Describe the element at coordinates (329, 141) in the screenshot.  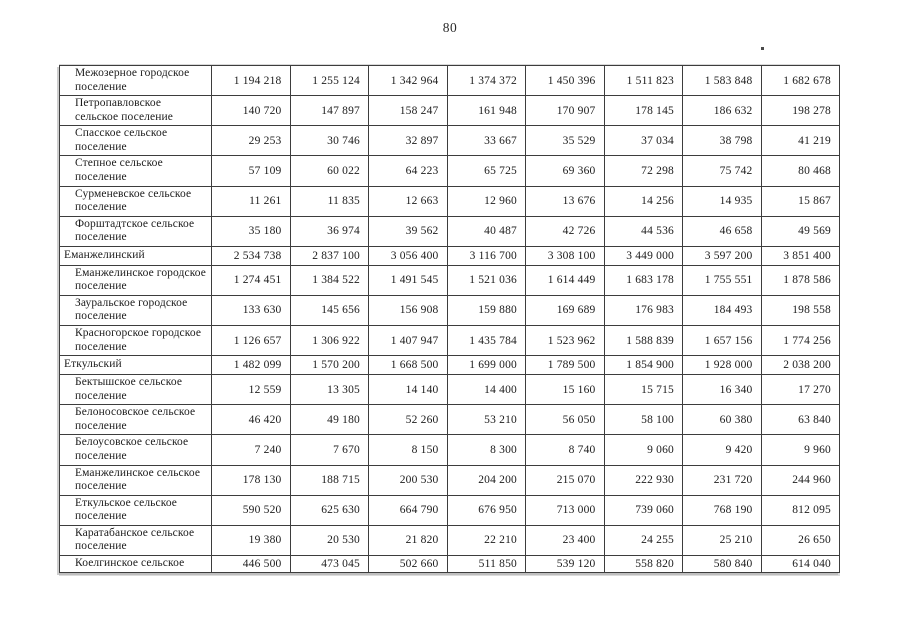
I see `value-cell: 30 746` at that location.